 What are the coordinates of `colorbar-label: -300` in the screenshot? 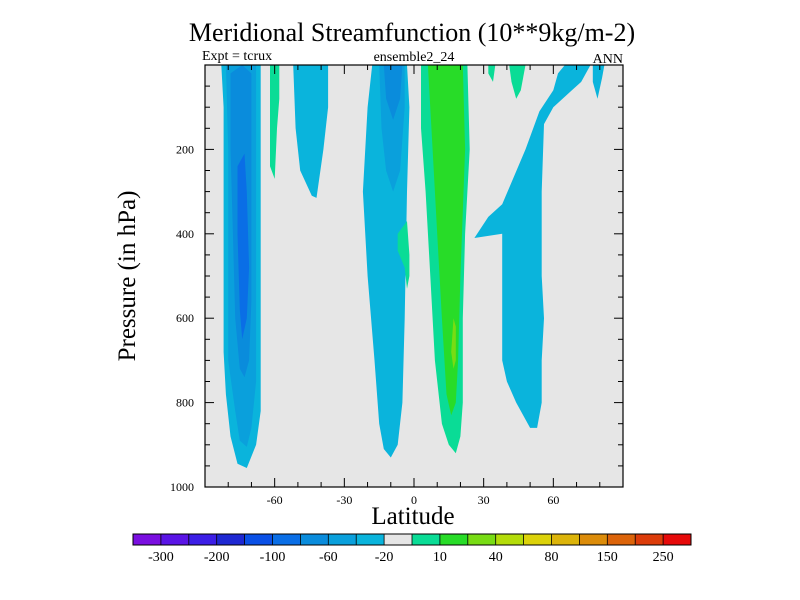 It's located at (161, 557).